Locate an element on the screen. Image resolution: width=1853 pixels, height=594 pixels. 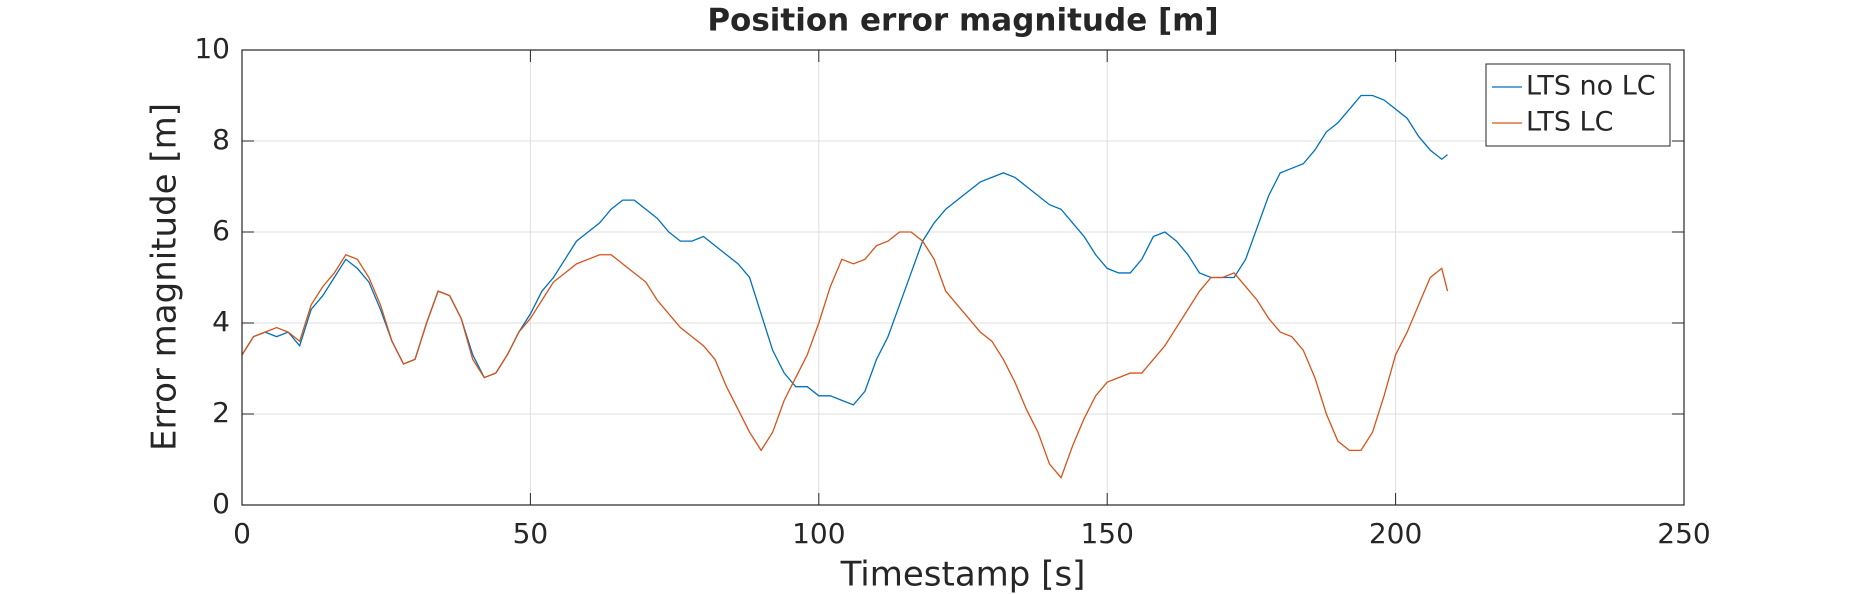
y-tick-label: 4 is located at coordinates (221, 321).